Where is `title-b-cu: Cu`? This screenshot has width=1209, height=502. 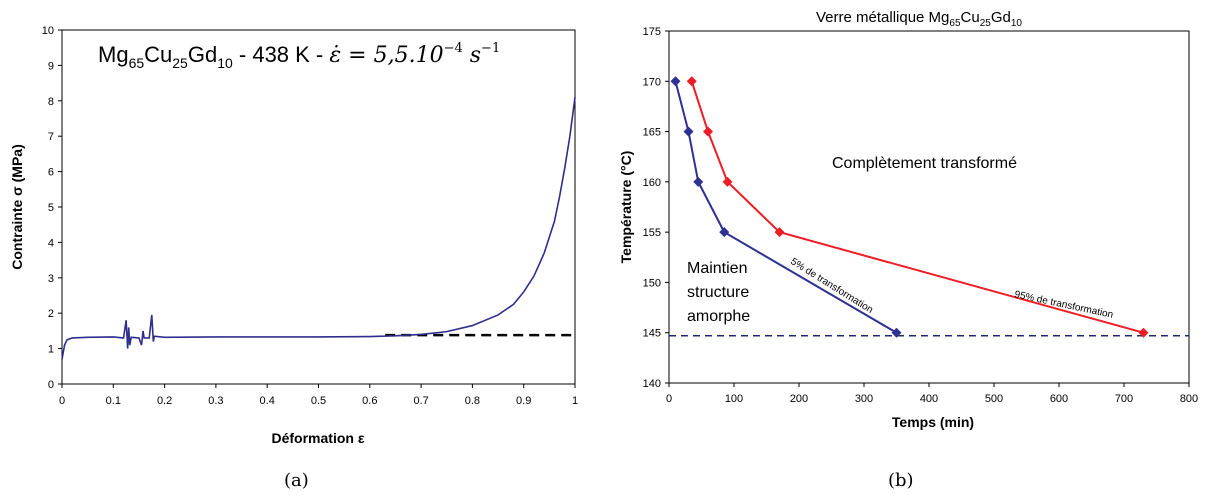
title-b-cu: Cu is located at coordinates (970, 17).